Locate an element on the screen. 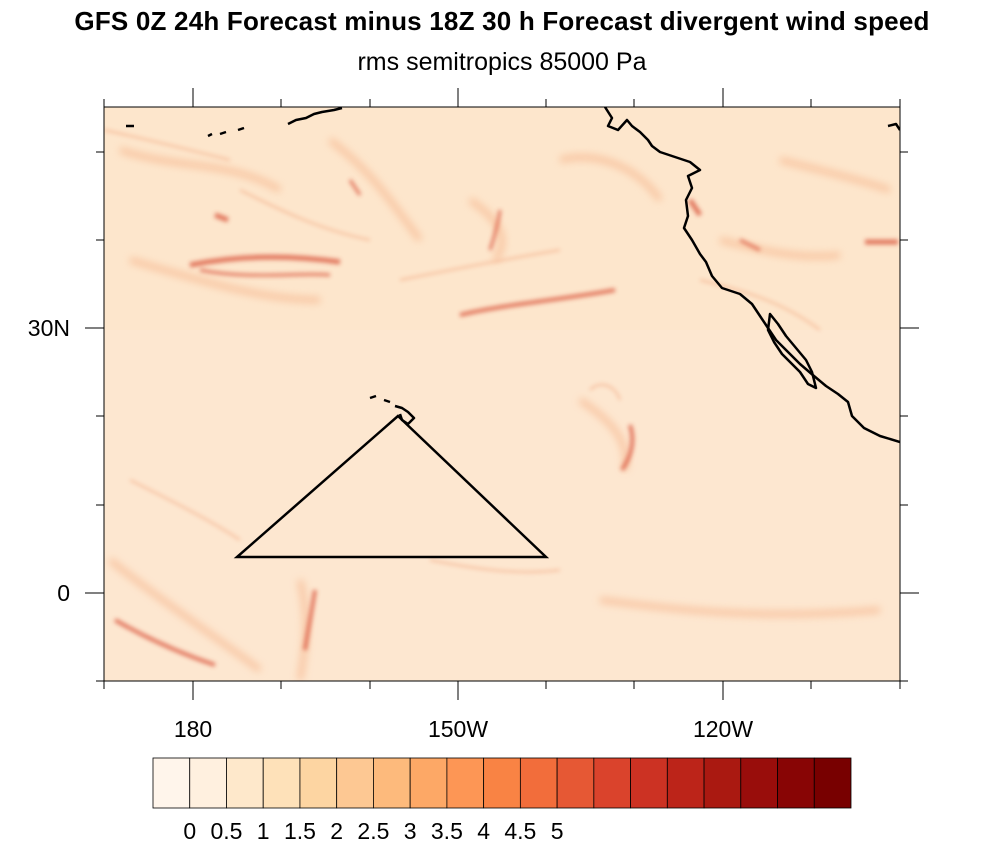 Image resolution: width=1004 pixels, height=847 pixels. plot-subtitle: rms semitropics 85000 Pa is located at coordinates (502, 62).